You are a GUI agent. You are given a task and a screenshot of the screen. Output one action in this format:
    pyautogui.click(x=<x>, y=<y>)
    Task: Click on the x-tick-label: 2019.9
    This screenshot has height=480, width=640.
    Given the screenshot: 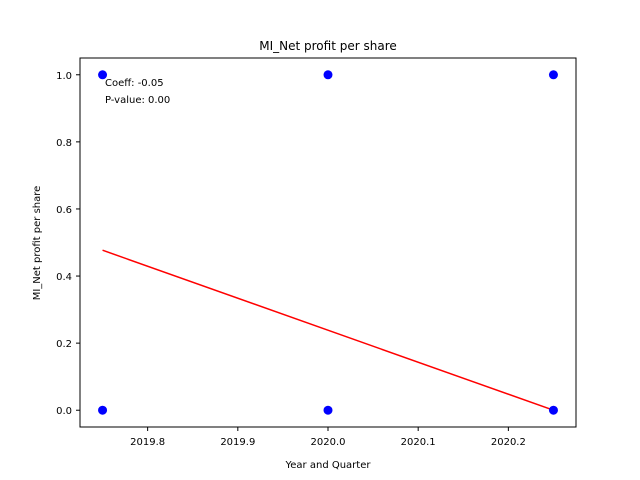 What is the action you would take?
    pyautogui.click(x=237, y=442)
    